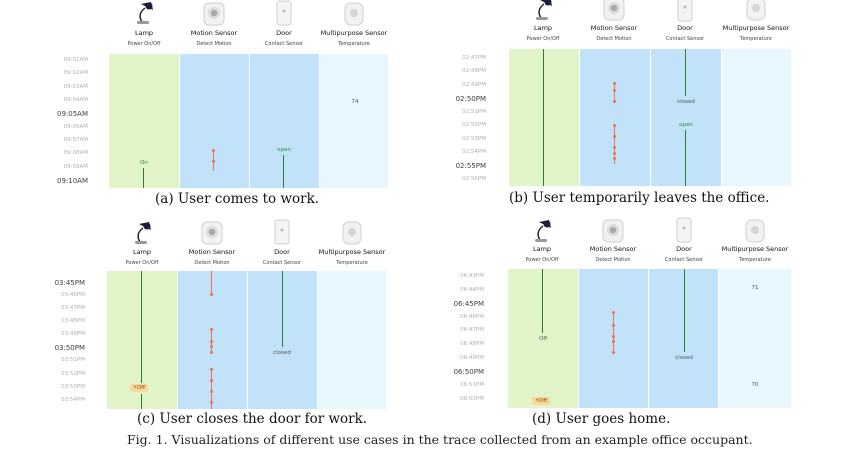 The image size is (857, 457). What do you see at coordinates (73, 374) in the screenshot?
I see `time-label: 03:52PM` at bounding box center [73, 374].